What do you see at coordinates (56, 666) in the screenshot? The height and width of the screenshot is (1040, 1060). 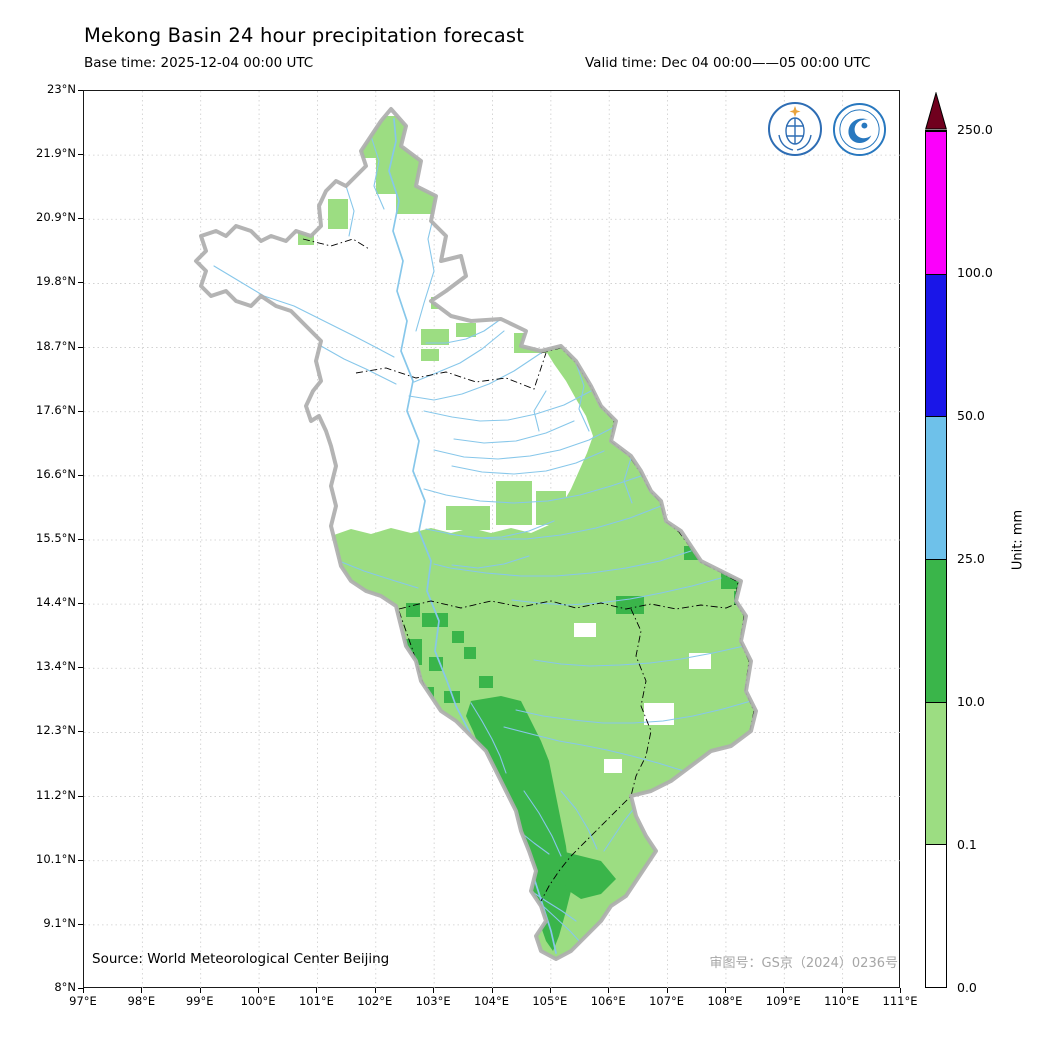 I see `y-tick-label: 13.4°N` at bounding box center [56, 666].